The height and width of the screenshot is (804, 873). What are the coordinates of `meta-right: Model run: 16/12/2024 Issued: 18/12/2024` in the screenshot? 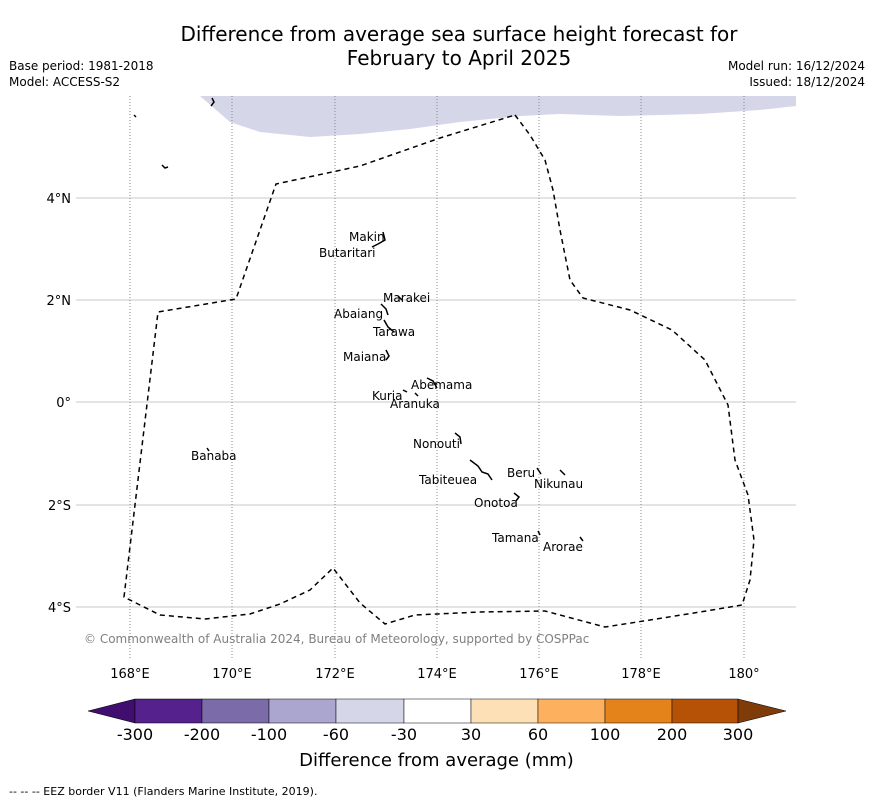 It's located at (796, 74).